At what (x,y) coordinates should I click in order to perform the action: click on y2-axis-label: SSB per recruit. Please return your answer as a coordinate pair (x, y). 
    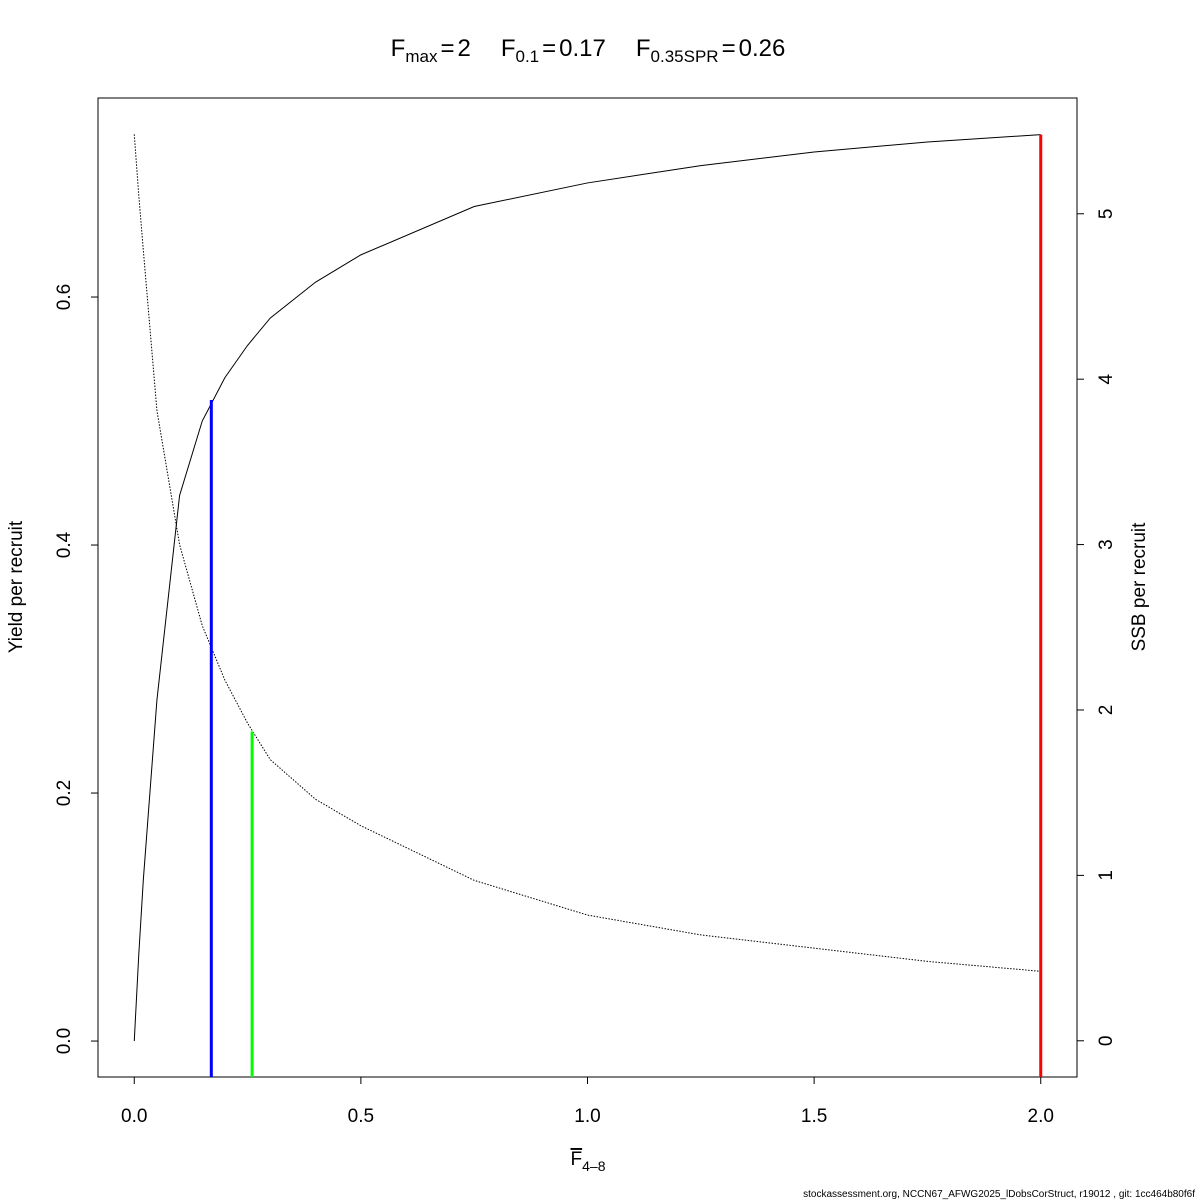
    Looking at the image, I should click on (1139, 587).